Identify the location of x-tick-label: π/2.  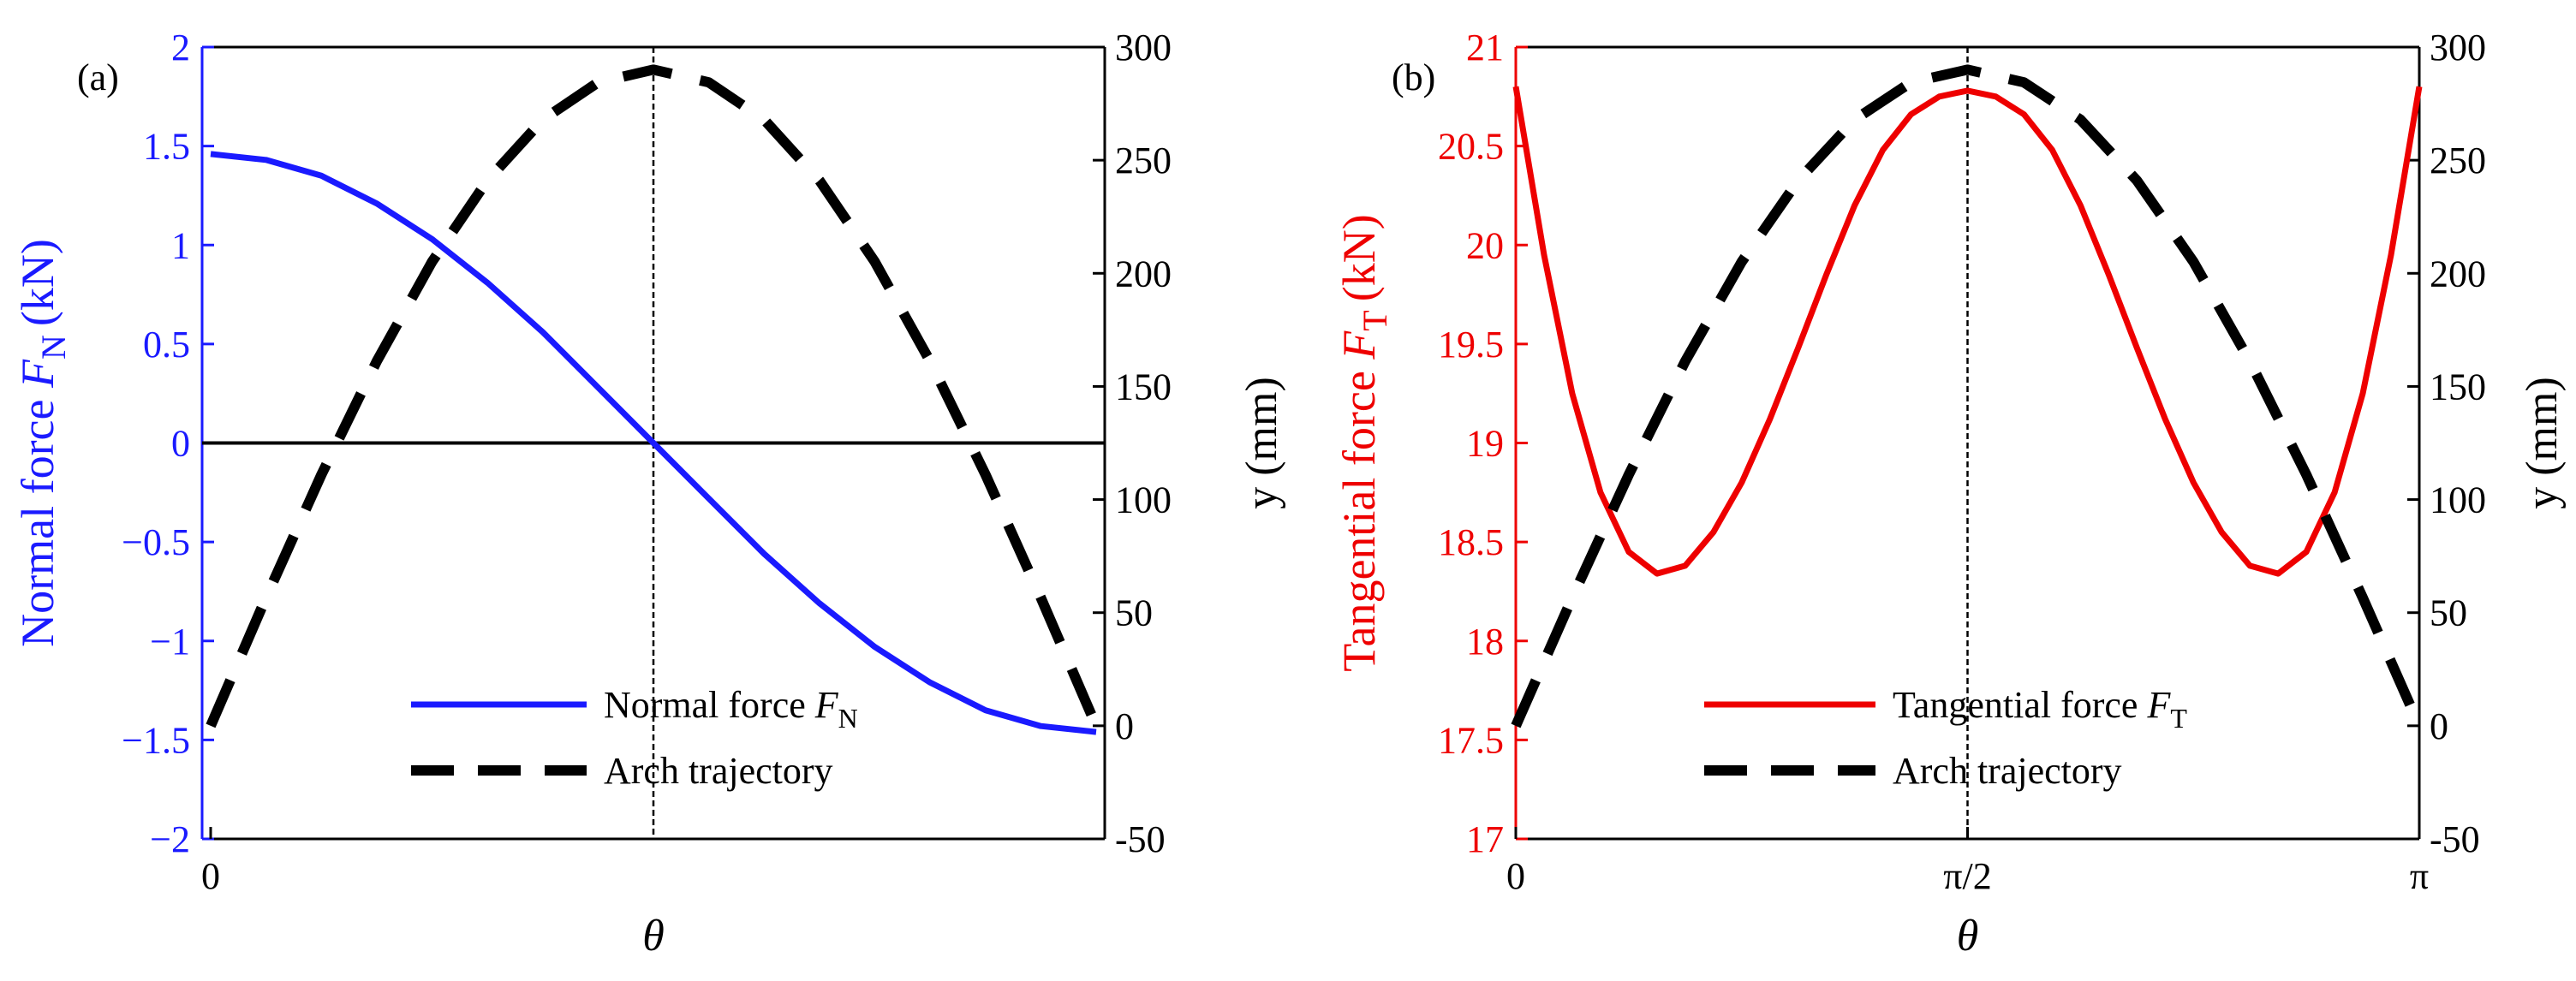
(1967, 876).